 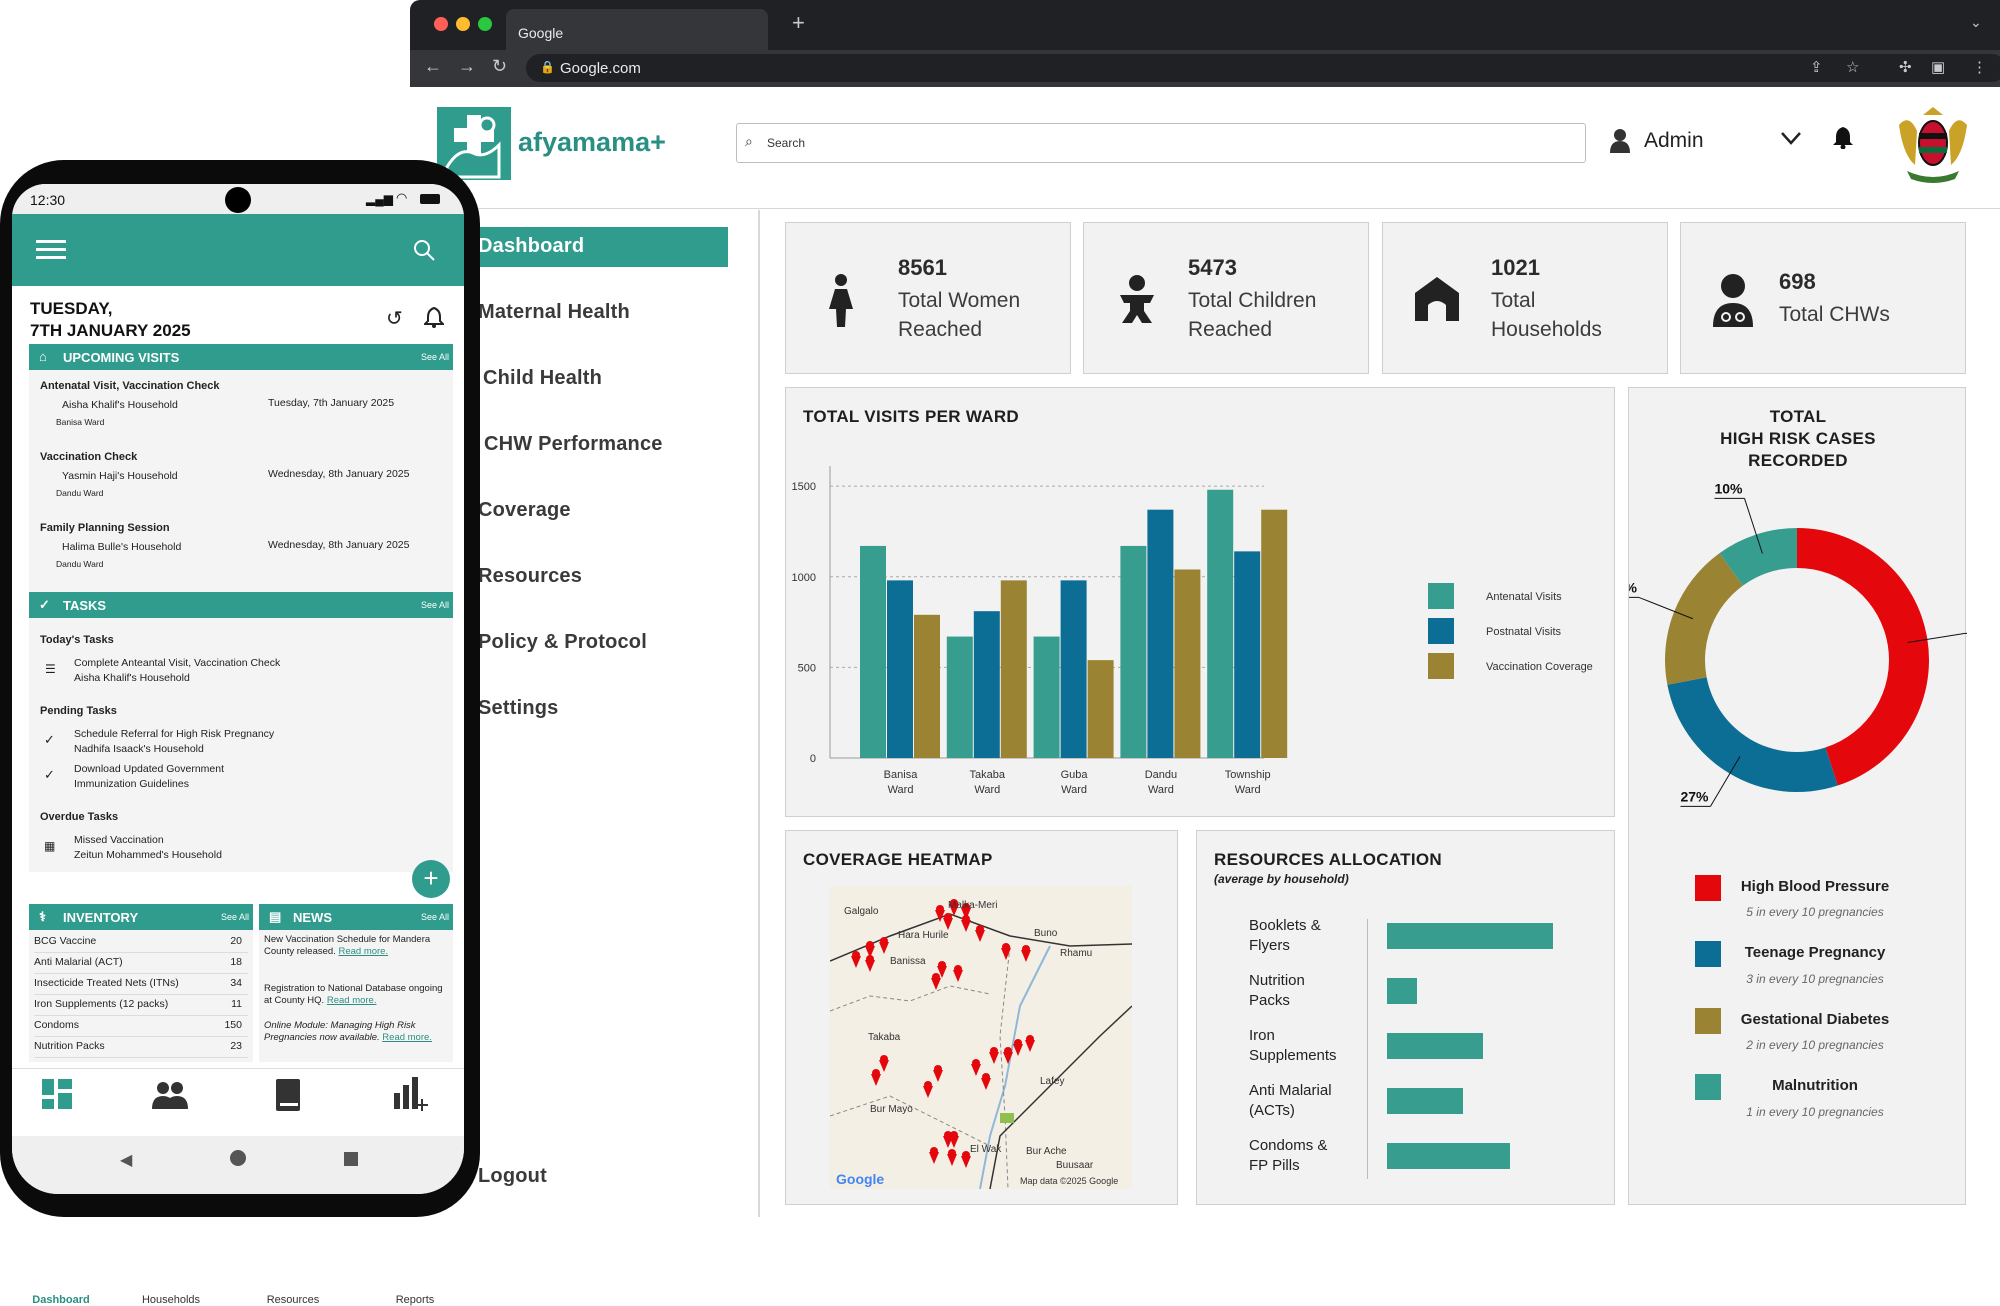 What do you see at coordinates (562, 642) in the screenshot?
I see `sidebar-item-policy-protocol: Policy & Protocol` at bounding box center [562, 642].